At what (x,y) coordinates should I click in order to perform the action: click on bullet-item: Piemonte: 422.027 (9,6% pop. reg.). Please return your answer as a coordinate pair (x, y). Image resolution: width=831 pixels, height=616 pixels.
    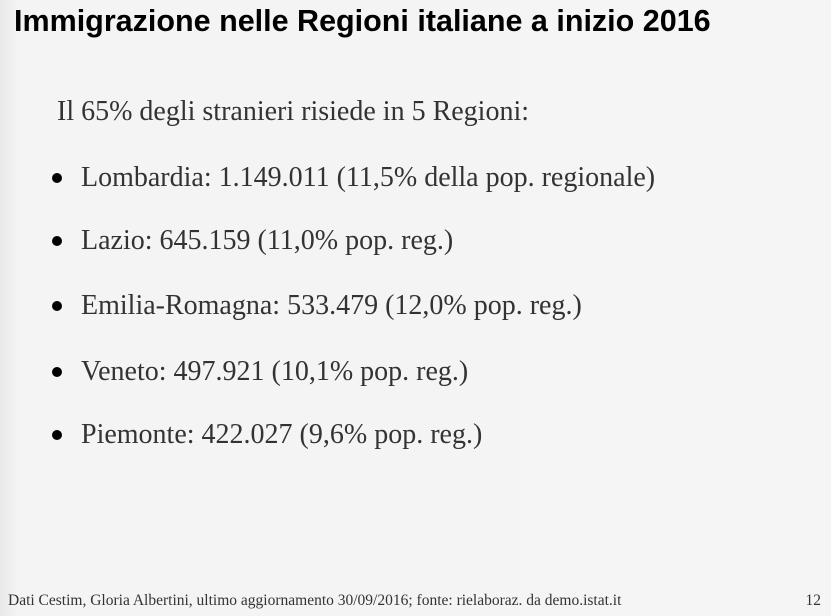
    Looking at the image, I should click on (267, 435).